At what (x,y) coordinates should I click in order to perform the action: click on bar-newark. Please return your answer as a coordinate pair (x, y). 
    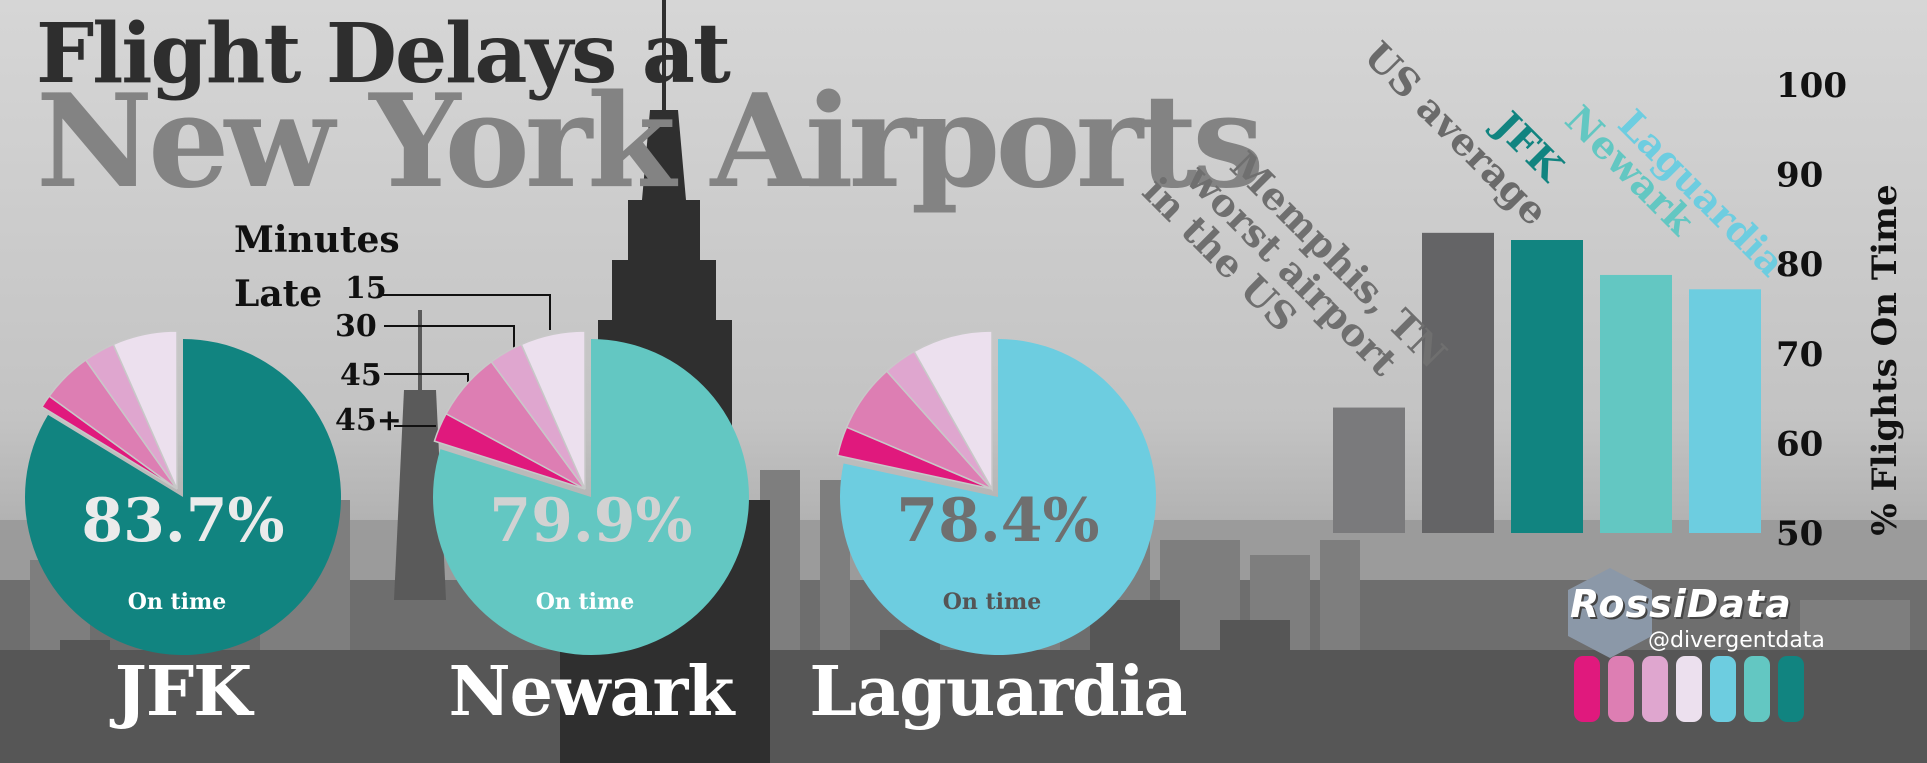
    Looking at the image, I should click on (1636, 403).